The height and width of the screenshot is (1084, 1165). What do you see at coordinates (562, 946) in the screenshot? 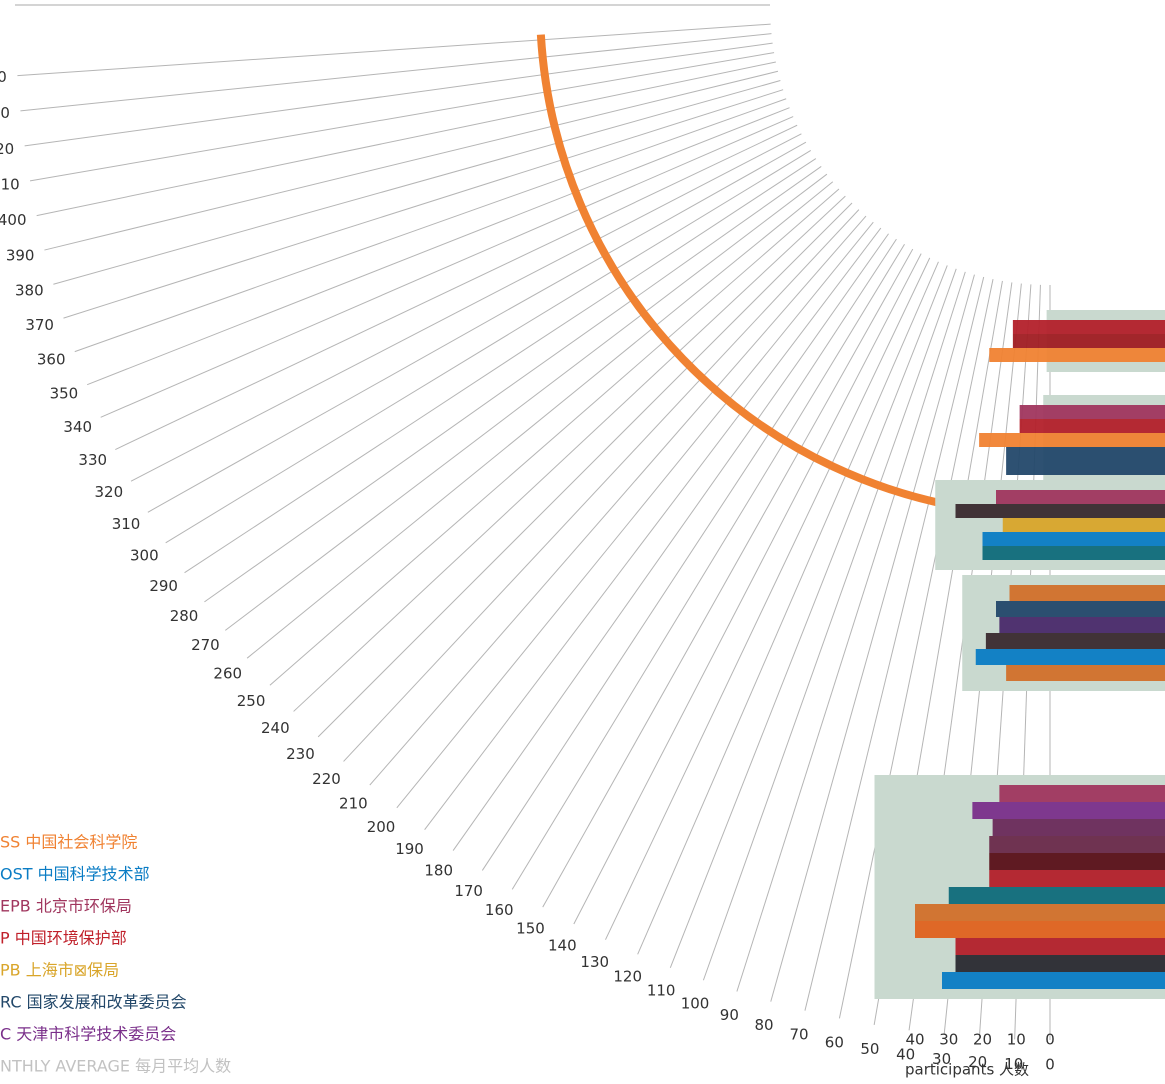
I see `radial-tick-label: 140` at bounding box center [562, 946].